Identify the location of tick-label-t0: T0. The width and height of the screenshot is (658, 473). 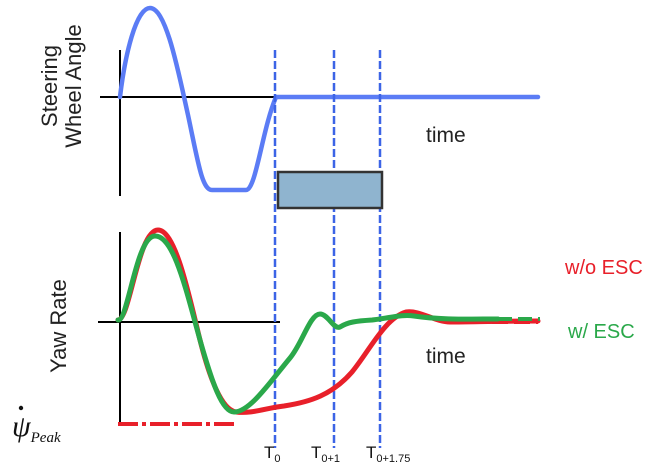
(272, 454).